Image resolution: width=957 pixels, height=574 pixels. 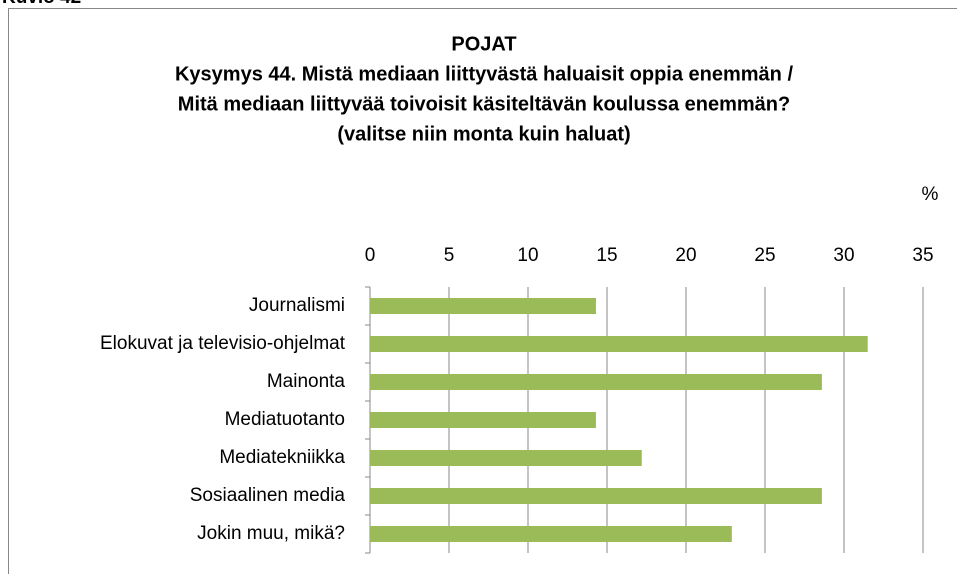 I want to click on x-tick-label: 35, so click(x=922, y=255).